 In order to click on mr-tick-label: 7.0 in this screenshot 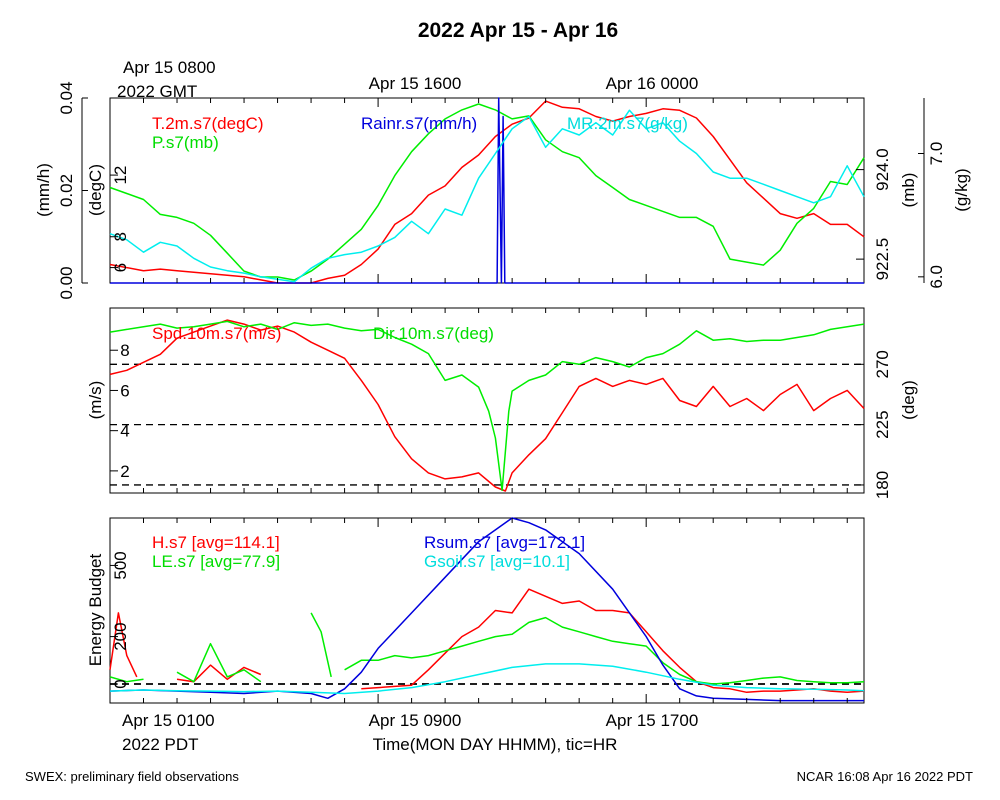, I will do `click(936, 154)`.